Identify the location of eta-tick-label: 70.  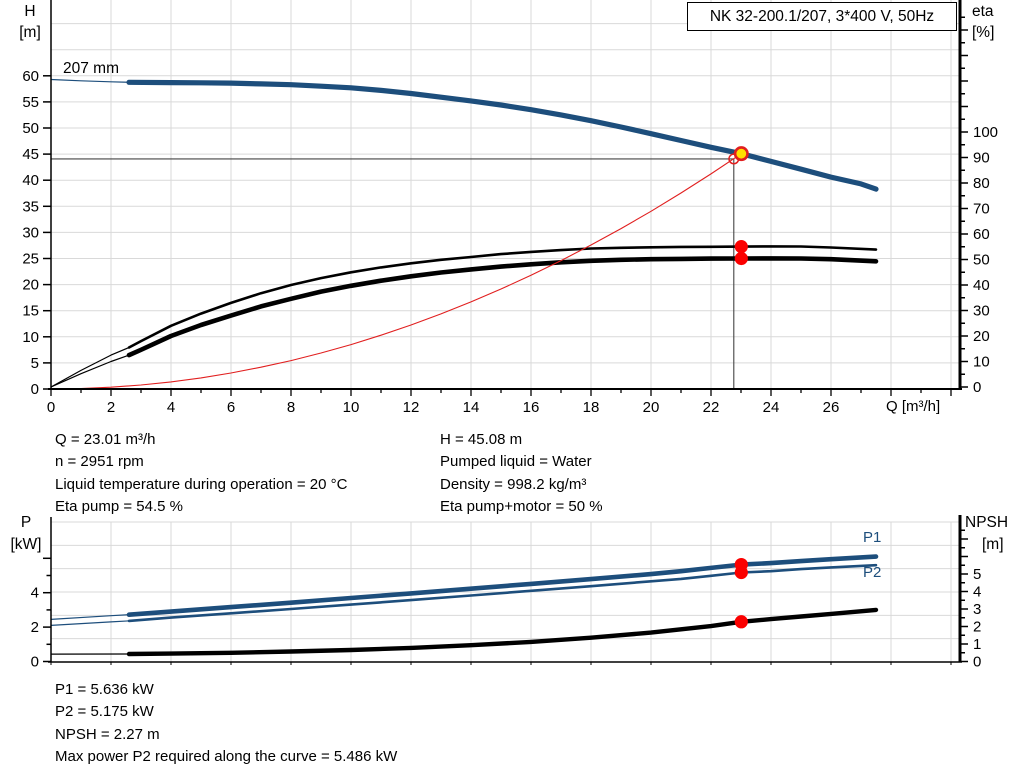
(981, 209).